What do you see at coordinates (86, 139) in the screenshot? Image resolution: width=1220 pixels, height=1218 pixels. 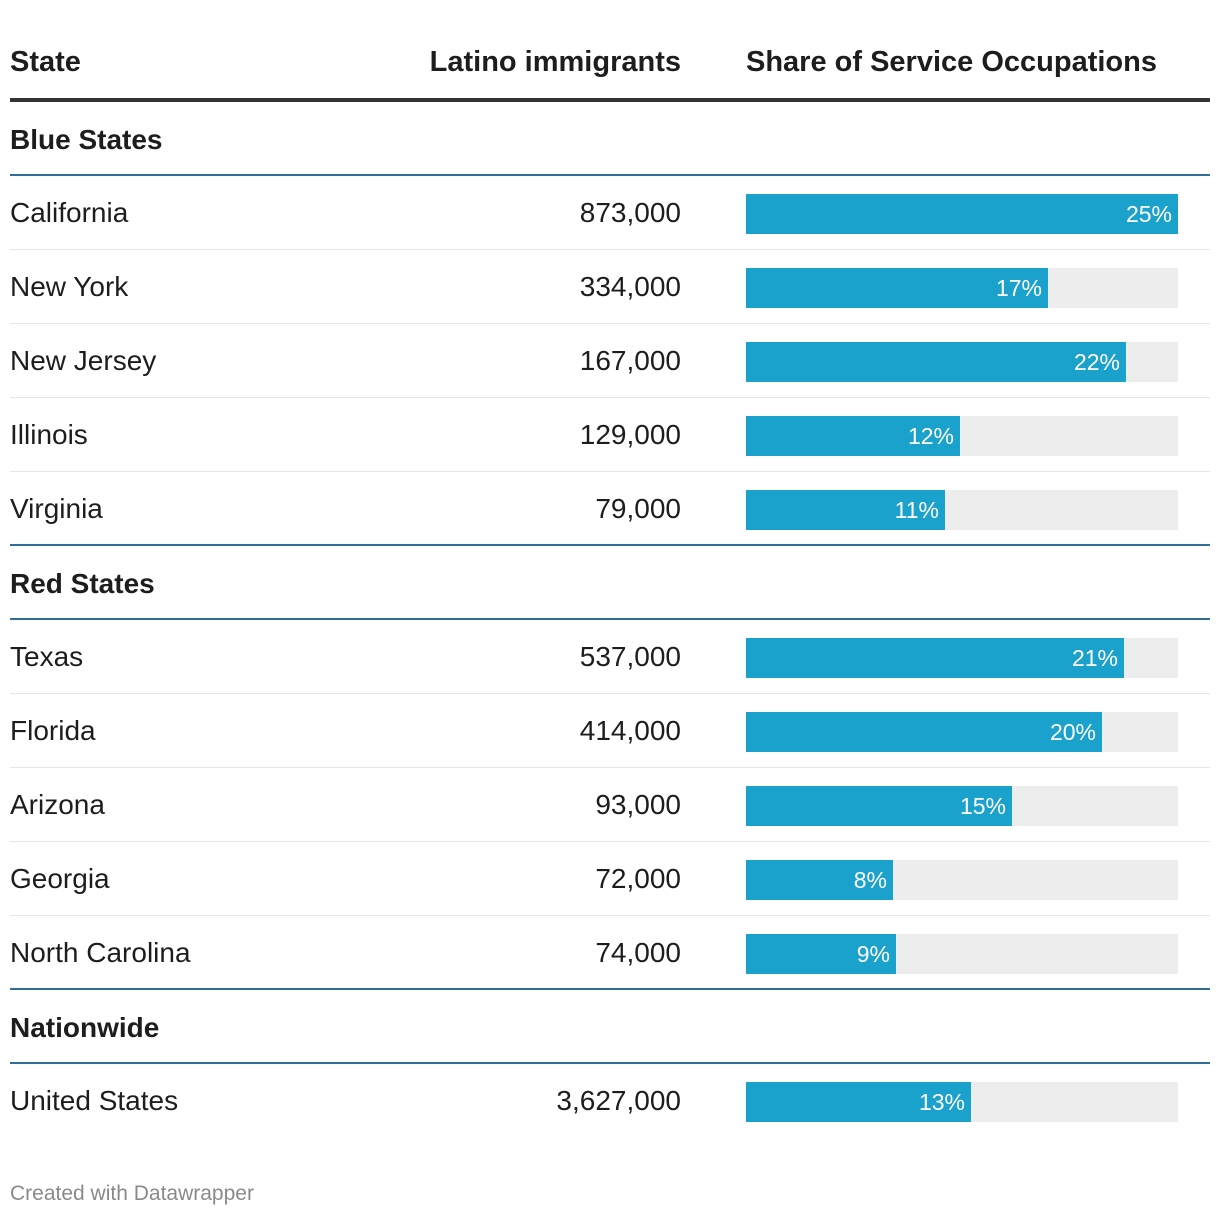 I see `group-title-label: Blue States` at bounding box center [86, 139].